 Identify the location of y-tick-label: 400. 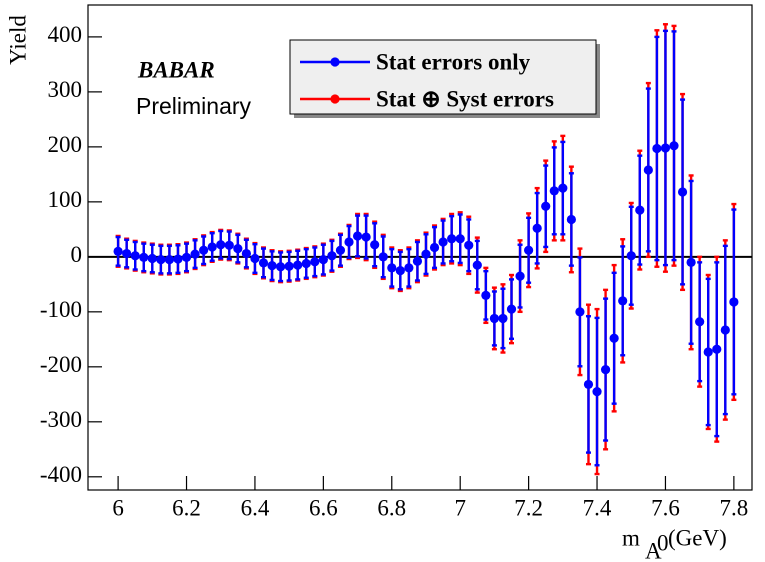
(65, 34).